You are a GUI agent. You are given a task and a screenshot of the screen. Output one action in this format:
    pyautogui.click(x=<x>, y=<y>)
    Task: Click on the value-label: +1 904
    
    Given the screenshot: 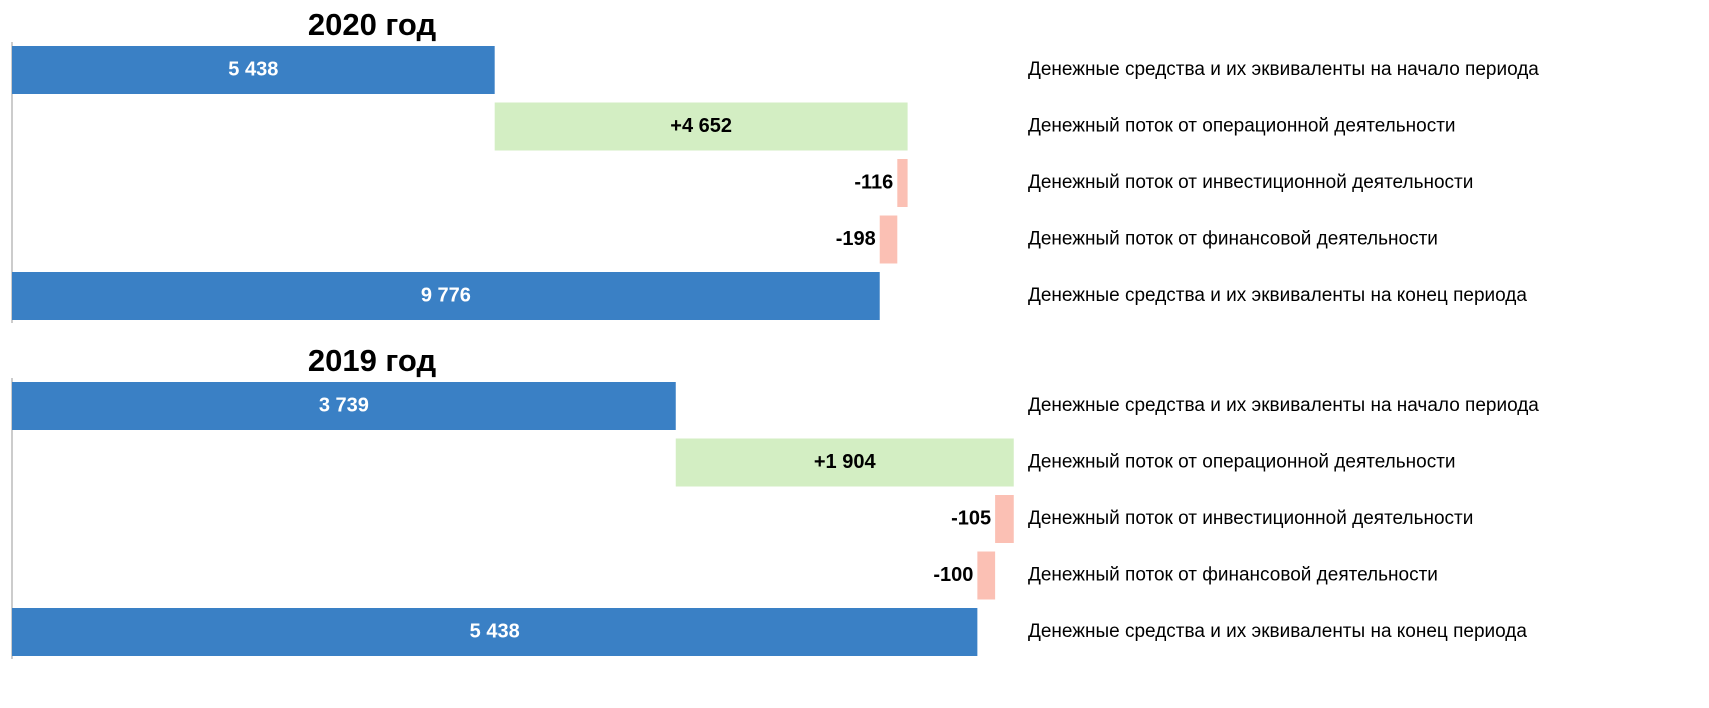 What is the action you would take?
    pyautogui.click(x=845, y=462)
    